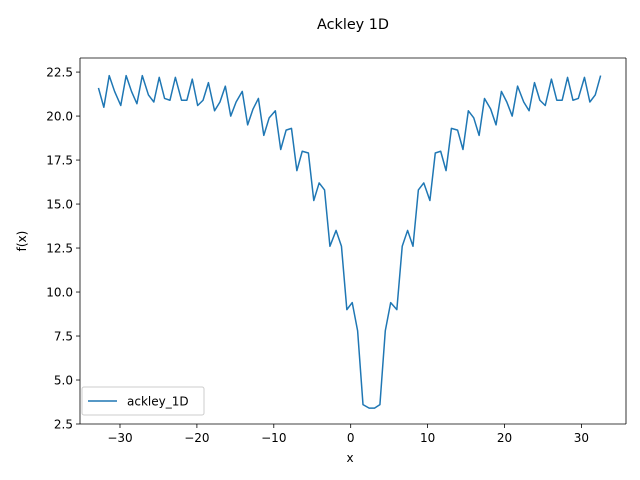 The width and height of the screenshot is (640, 480). What do you see at coordinates (59, 293) in the screenshot?
I see `y-tick-label: 10.0` at bounding box center [59, 293].